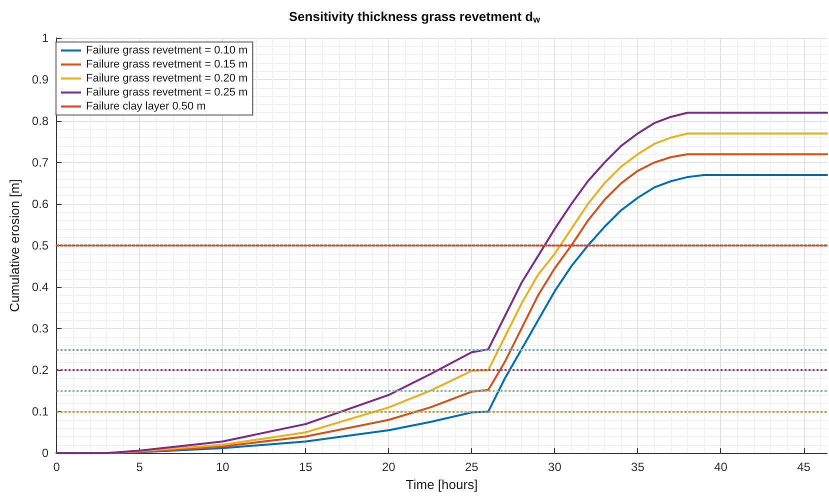 The image size is (829, 496). What do you see at coordinates (40, 370) in the screenshot?
I see `y-tick-label: 0.2` at bounding box center [40, 370].